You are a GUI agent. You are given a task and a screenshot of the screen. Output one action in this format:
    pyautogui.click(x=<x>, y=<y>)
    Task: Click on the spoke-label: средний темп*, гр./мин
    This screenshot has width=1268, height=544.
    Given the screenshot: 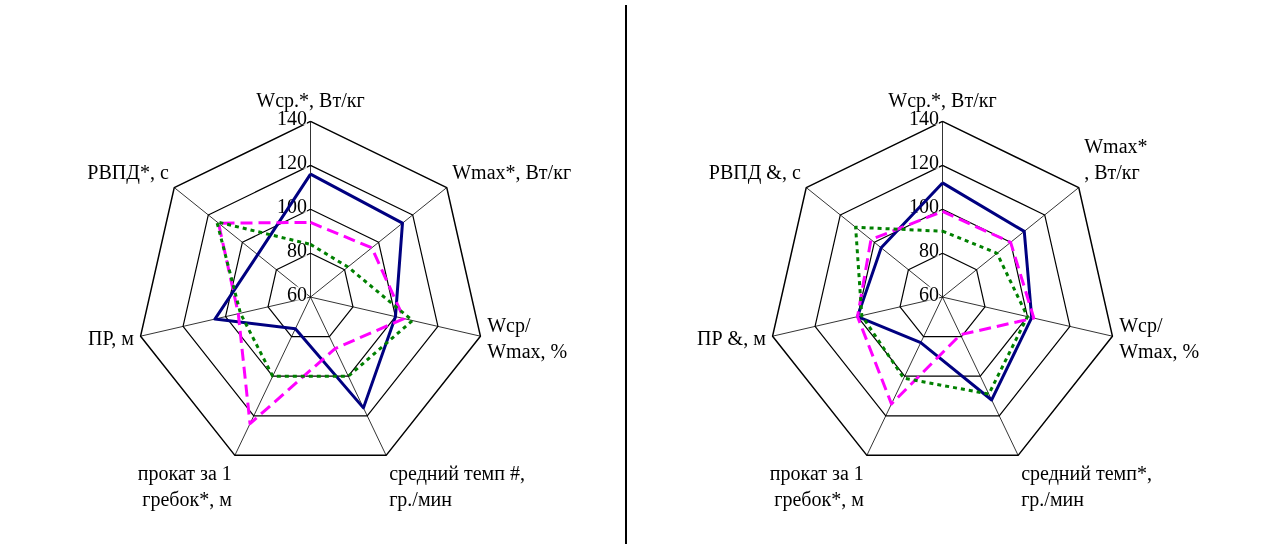 What is the action you would take?
    pyautogui.click(x=1086, y=486)
    